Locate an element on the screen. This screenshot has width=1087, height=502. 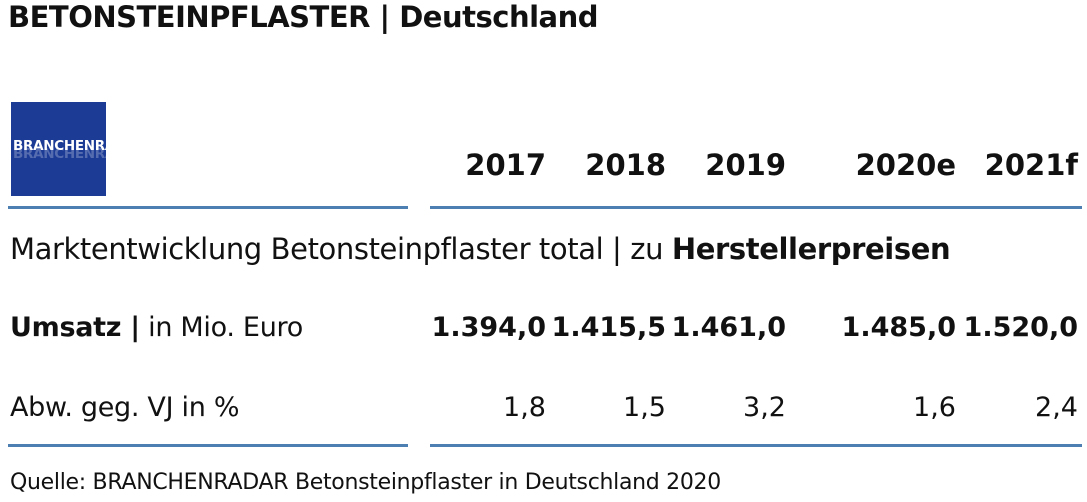
year-header-2020e: 2020e is located at coordinates (905, 165).